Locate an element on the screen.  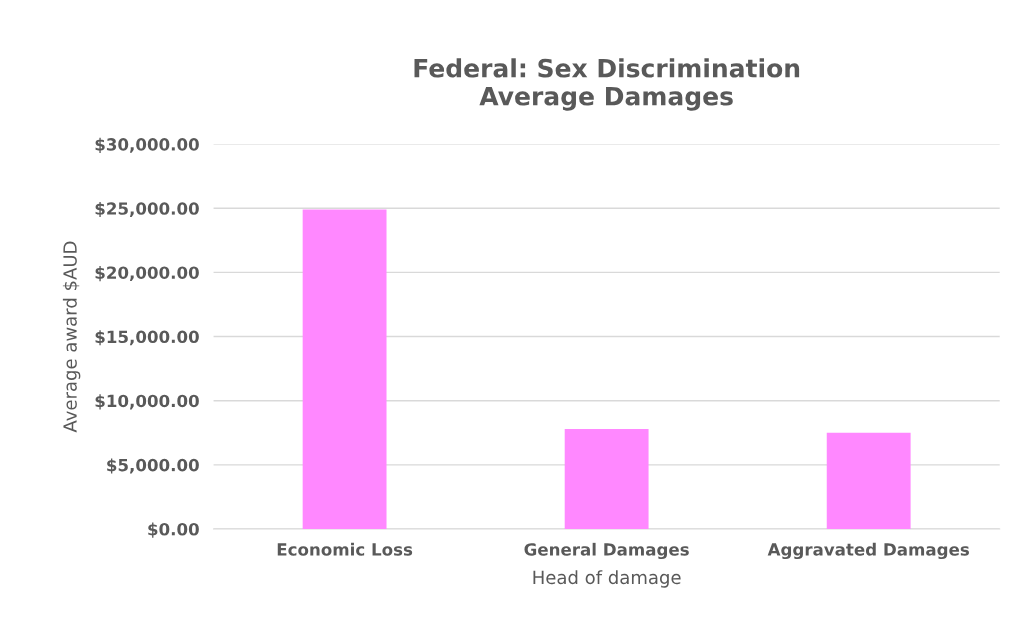
y-tick-label: $0.00 is located at coordinates (173, 530).